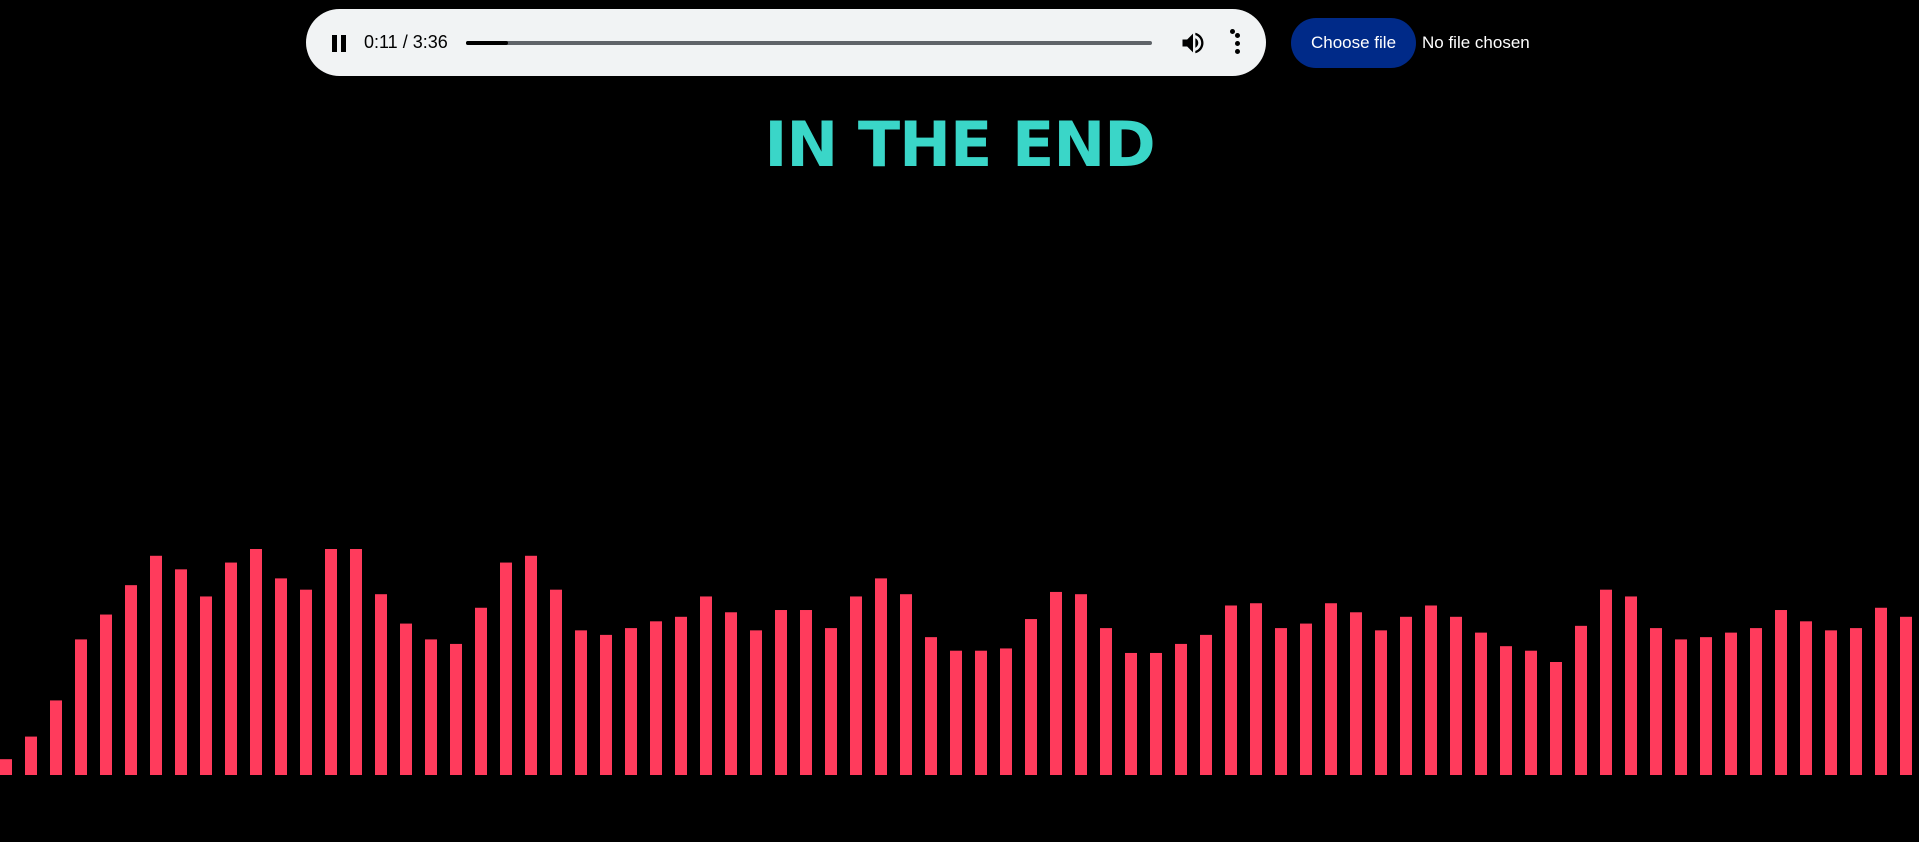  What do you see at coordinates (959, 144) in the screenshot?
I see `song-title: IN THE END` at bounding box center [959, 144].